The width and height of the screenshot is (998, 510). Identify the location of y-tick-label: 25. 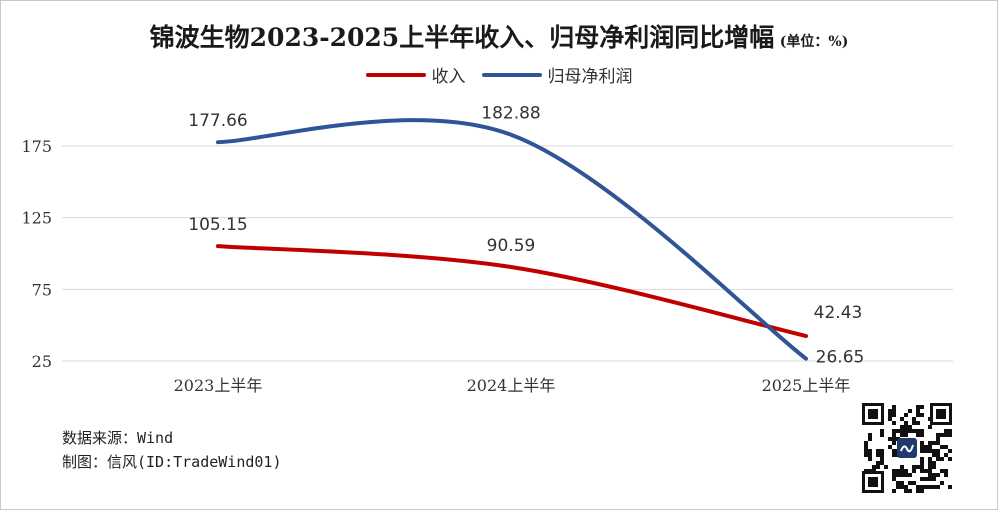
(42, 361).